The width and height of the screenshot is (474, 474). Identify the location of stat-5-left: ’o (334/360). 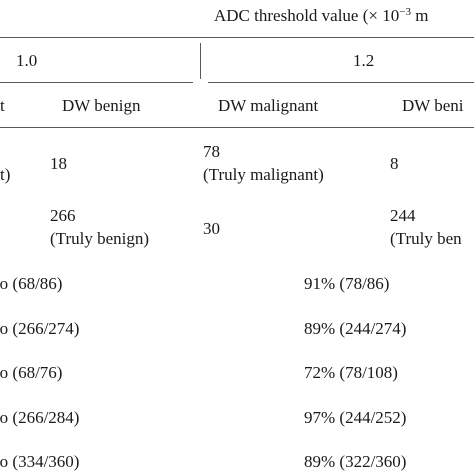
(40, 461).